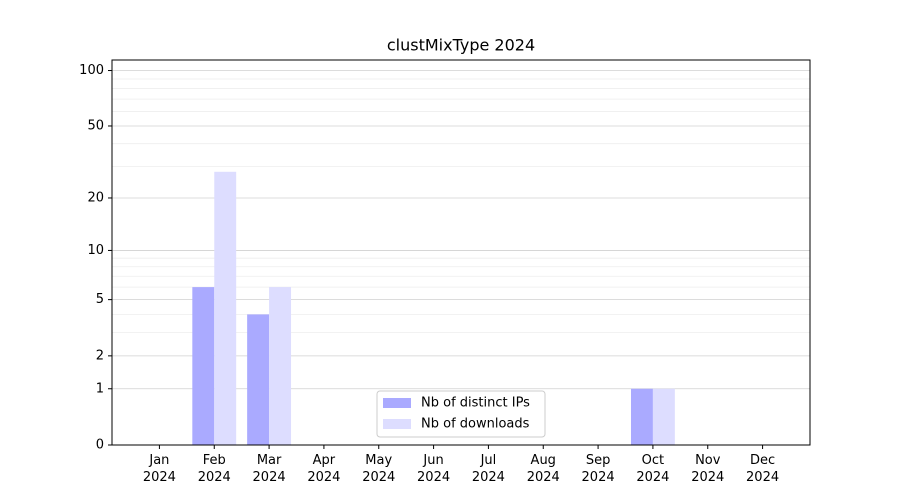 Image resolution: width=900 pixels, height=500 pixels. What do you see at coordinates (598, 469) in the screenshot?
I see `x-tick-label: Sep 2024` at bounding box center [598, 469].